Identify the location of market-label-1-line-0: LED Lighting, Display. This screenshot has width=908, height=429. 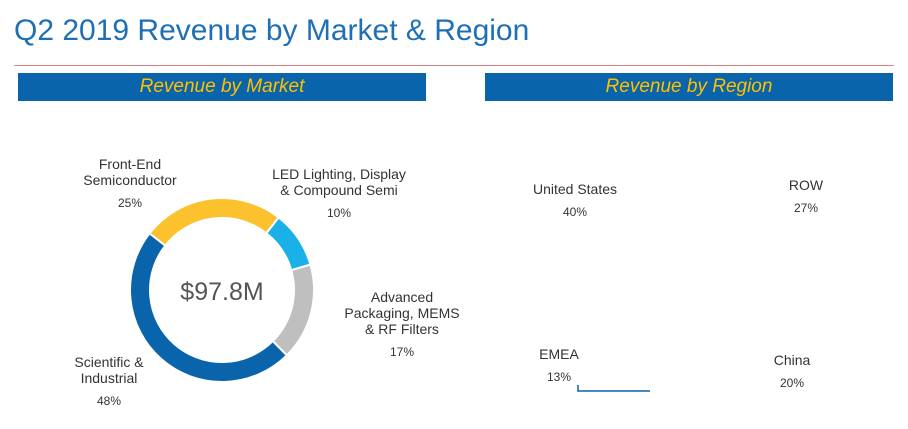
(339, 174).